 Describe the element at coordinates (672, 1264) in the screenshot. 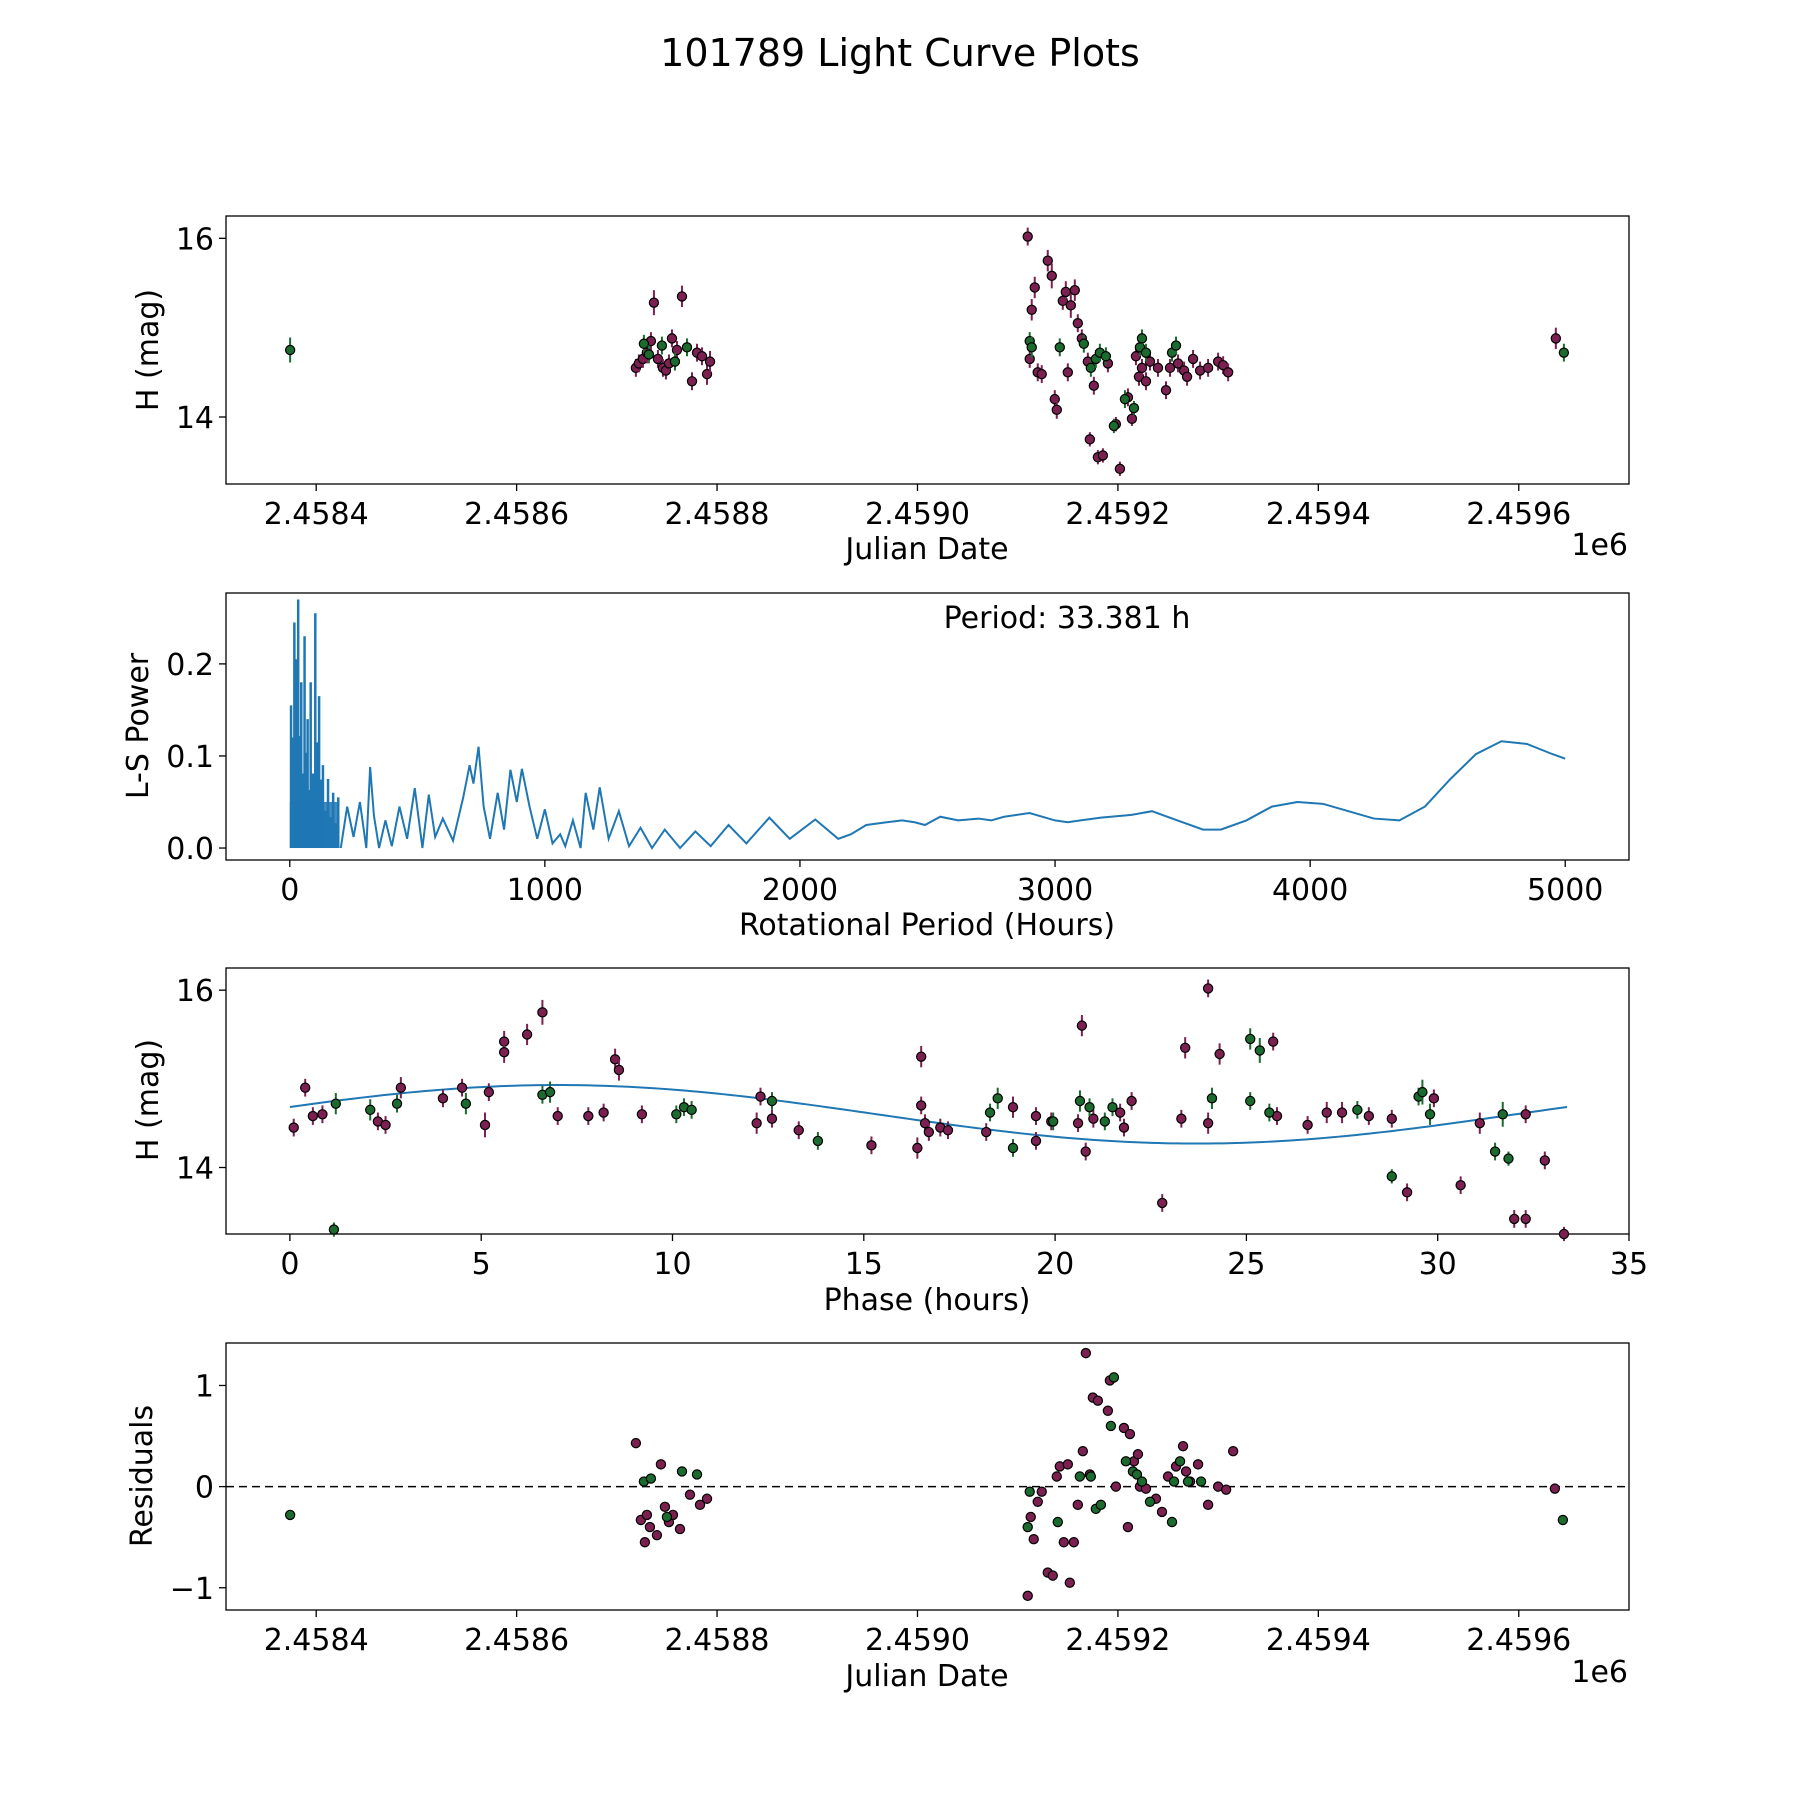

I see `phase-x-tick-label: 10` at that location.